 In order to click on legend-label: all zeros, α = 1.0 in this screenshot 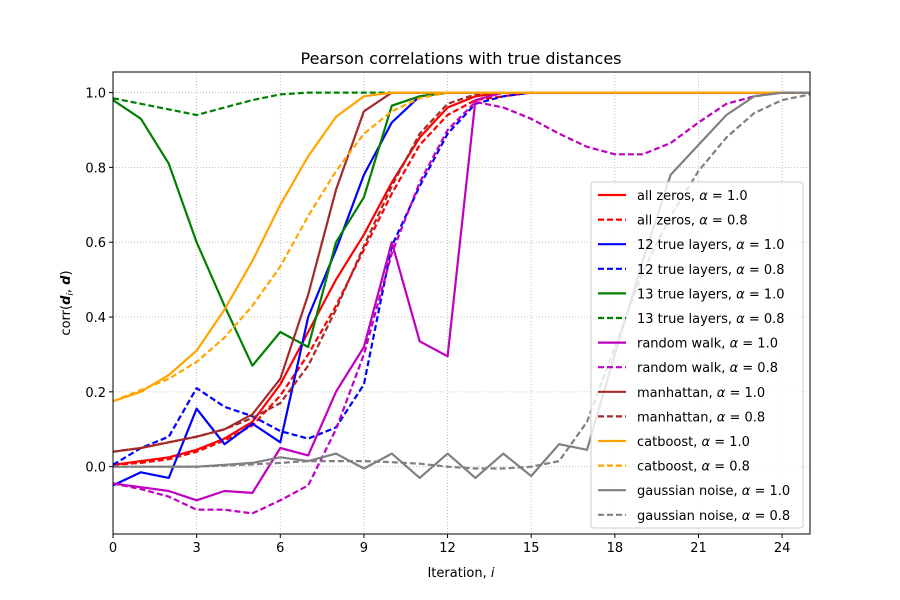, I will do `click(692, 196)`.